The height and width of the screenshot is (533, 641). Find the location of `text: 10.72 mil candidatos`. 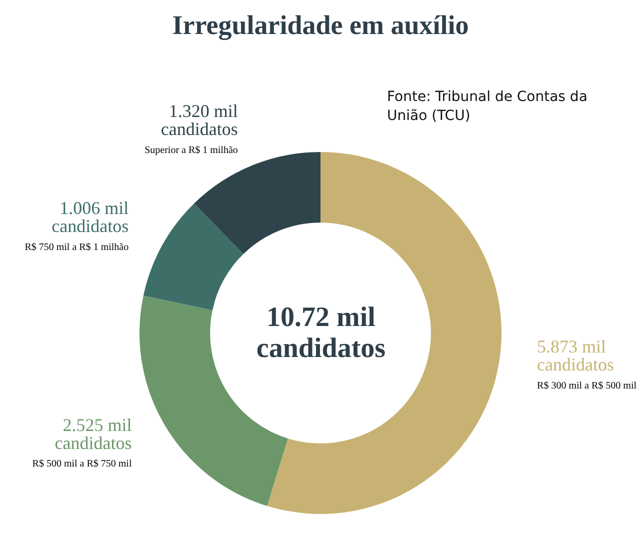

text: 10.72 mil candidatos is located at coordinates (321, 333).